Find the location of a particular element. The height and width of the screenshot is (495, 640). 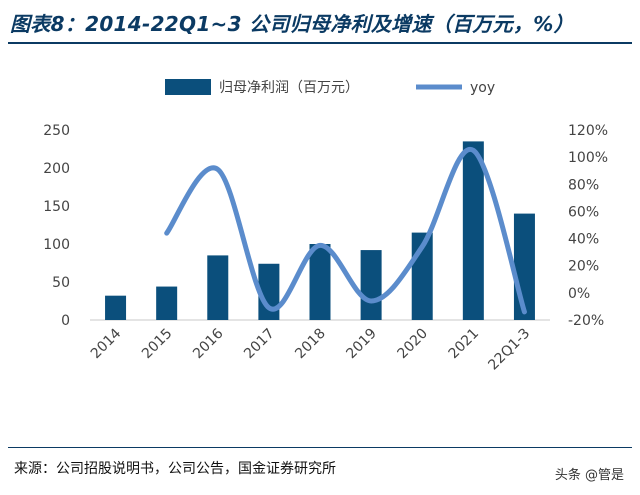

y-right-tick-label: 0% is located at coordinates (579, 294).